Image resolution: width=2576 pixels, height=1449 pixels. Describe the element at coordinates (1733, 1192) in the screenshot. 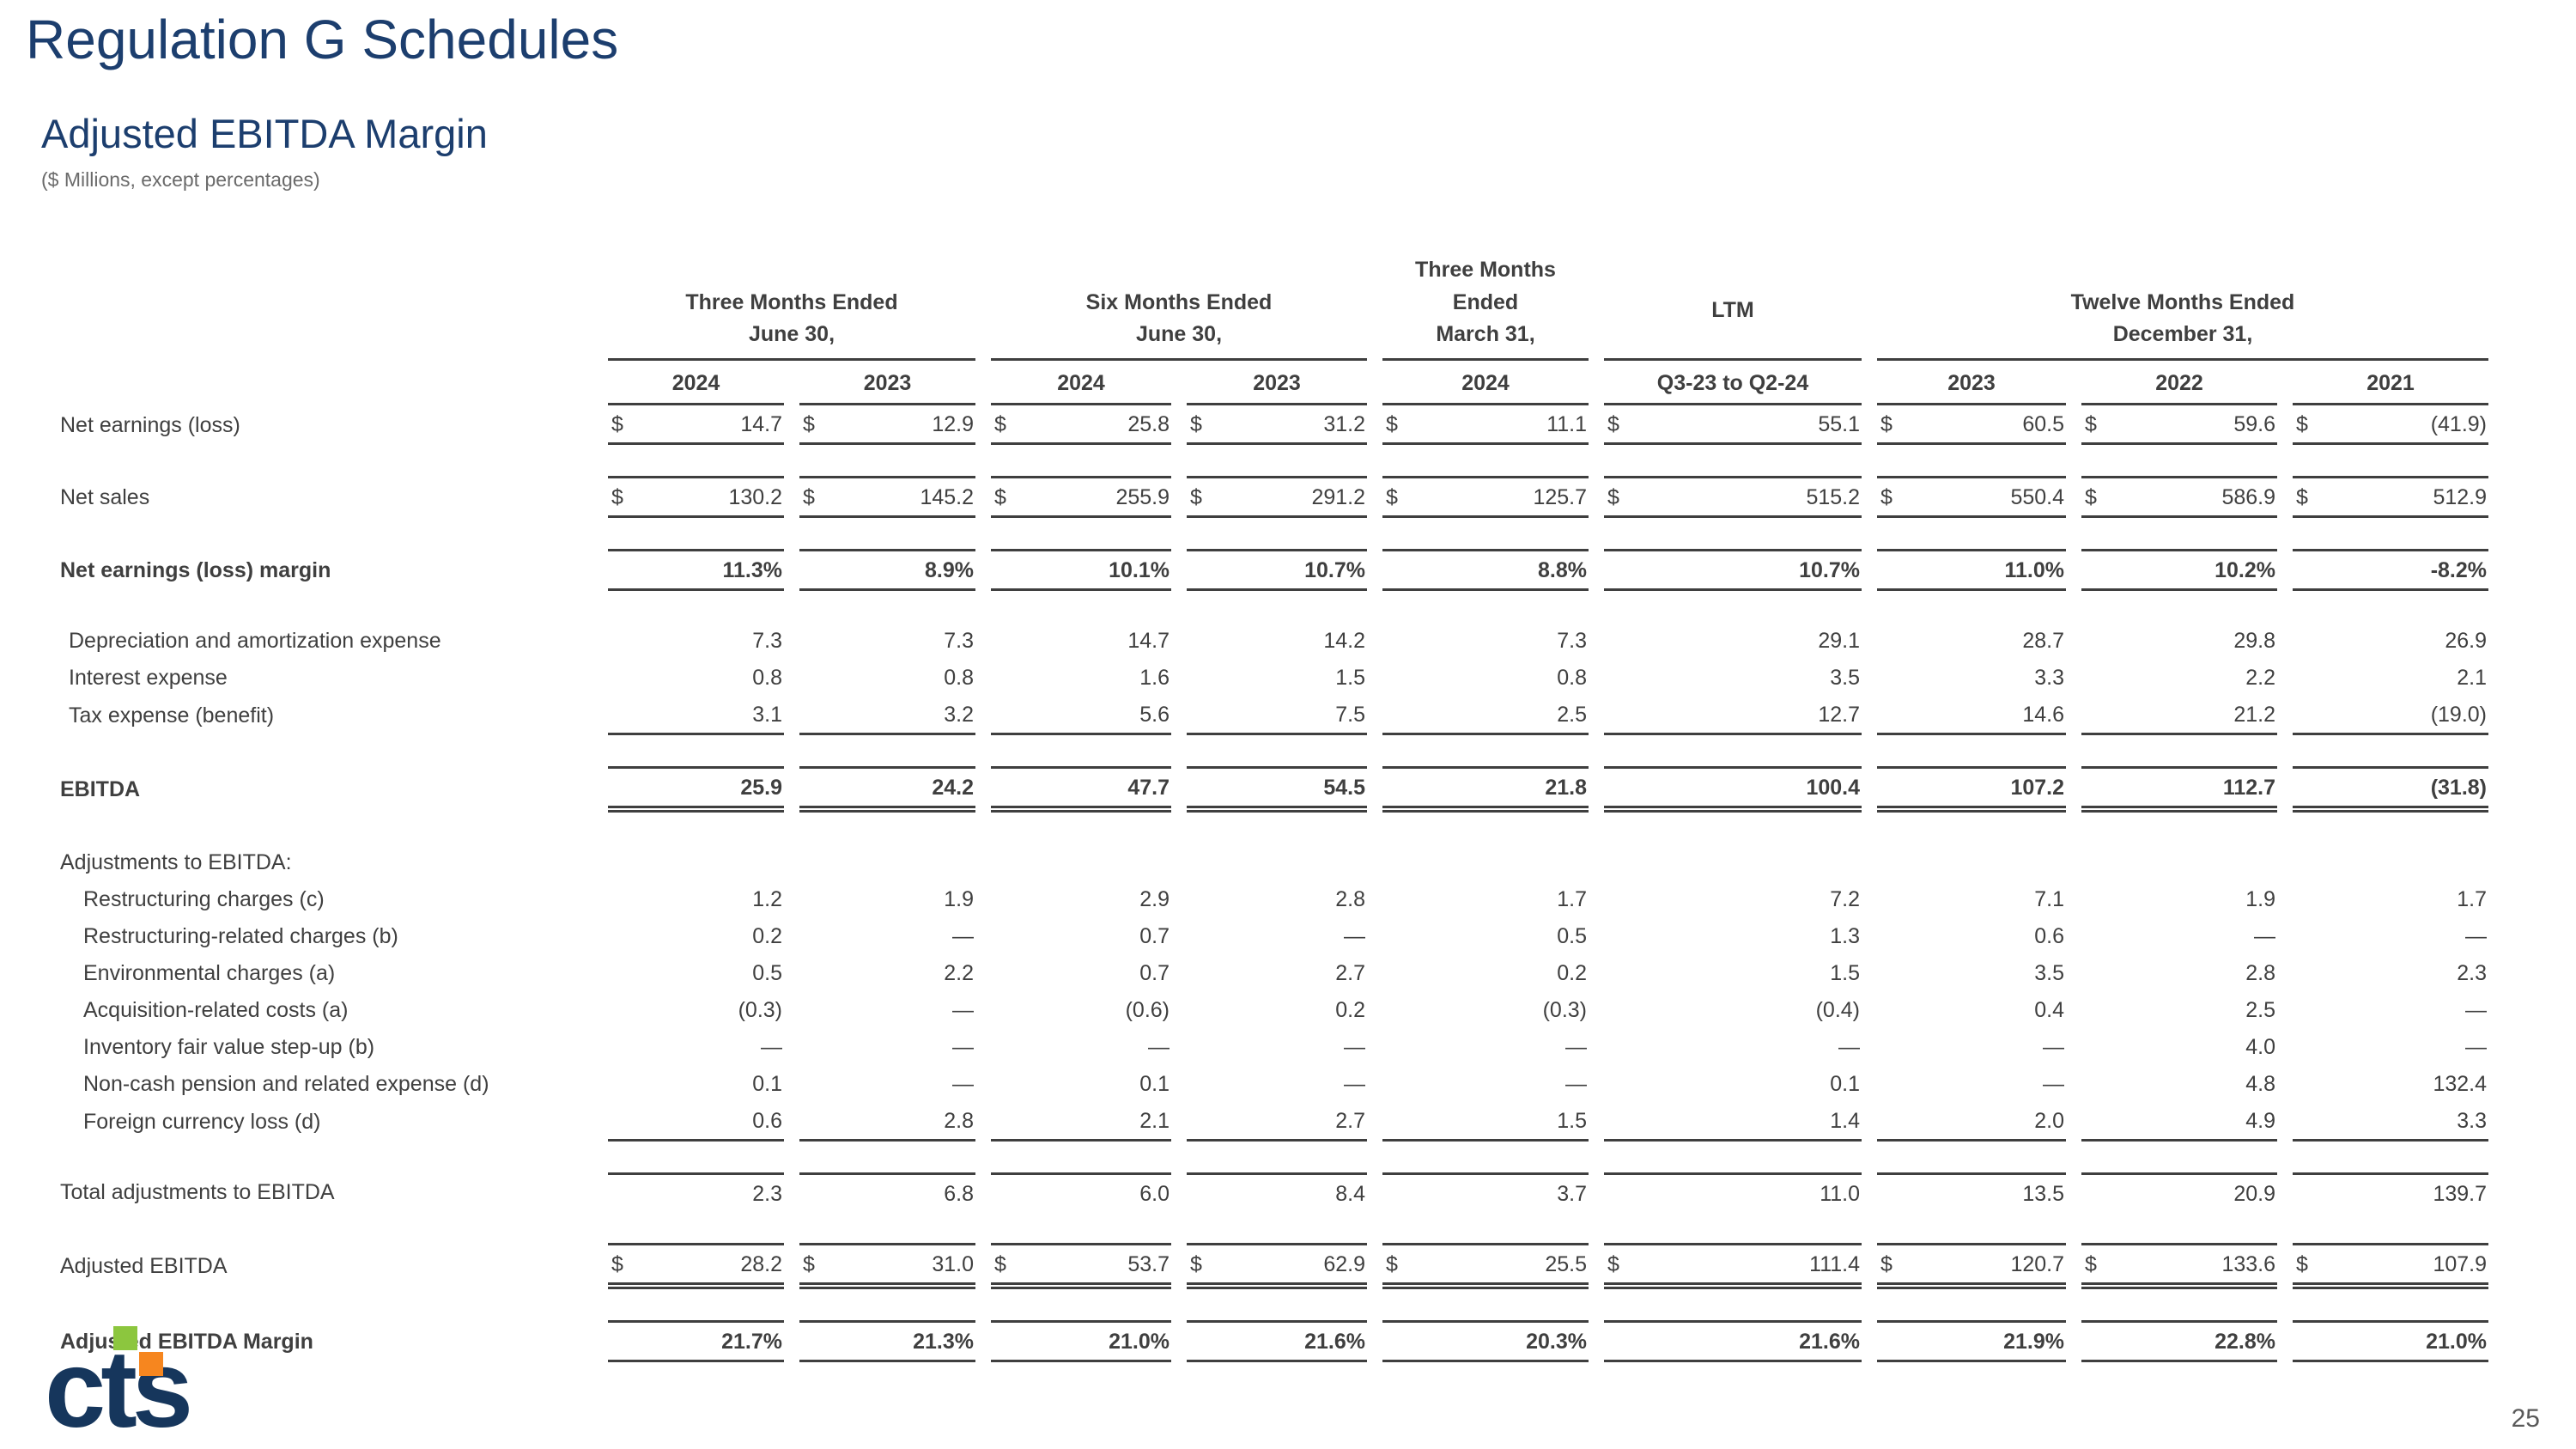

I see `cell: 11.0` at that location.